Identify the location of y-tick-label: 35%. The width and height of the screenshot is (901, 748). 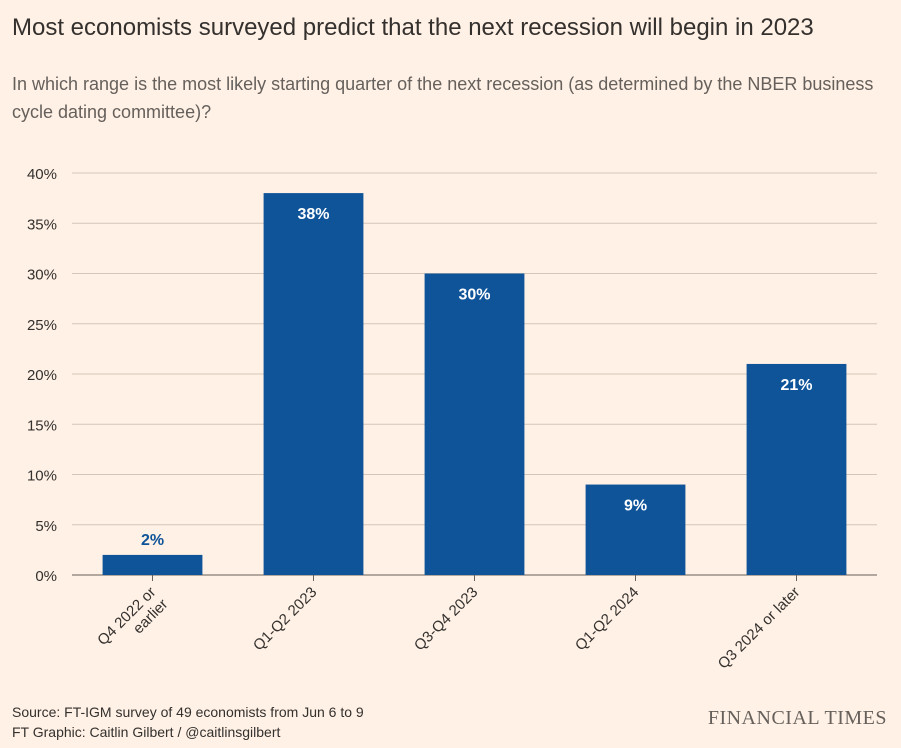
(42, 224).